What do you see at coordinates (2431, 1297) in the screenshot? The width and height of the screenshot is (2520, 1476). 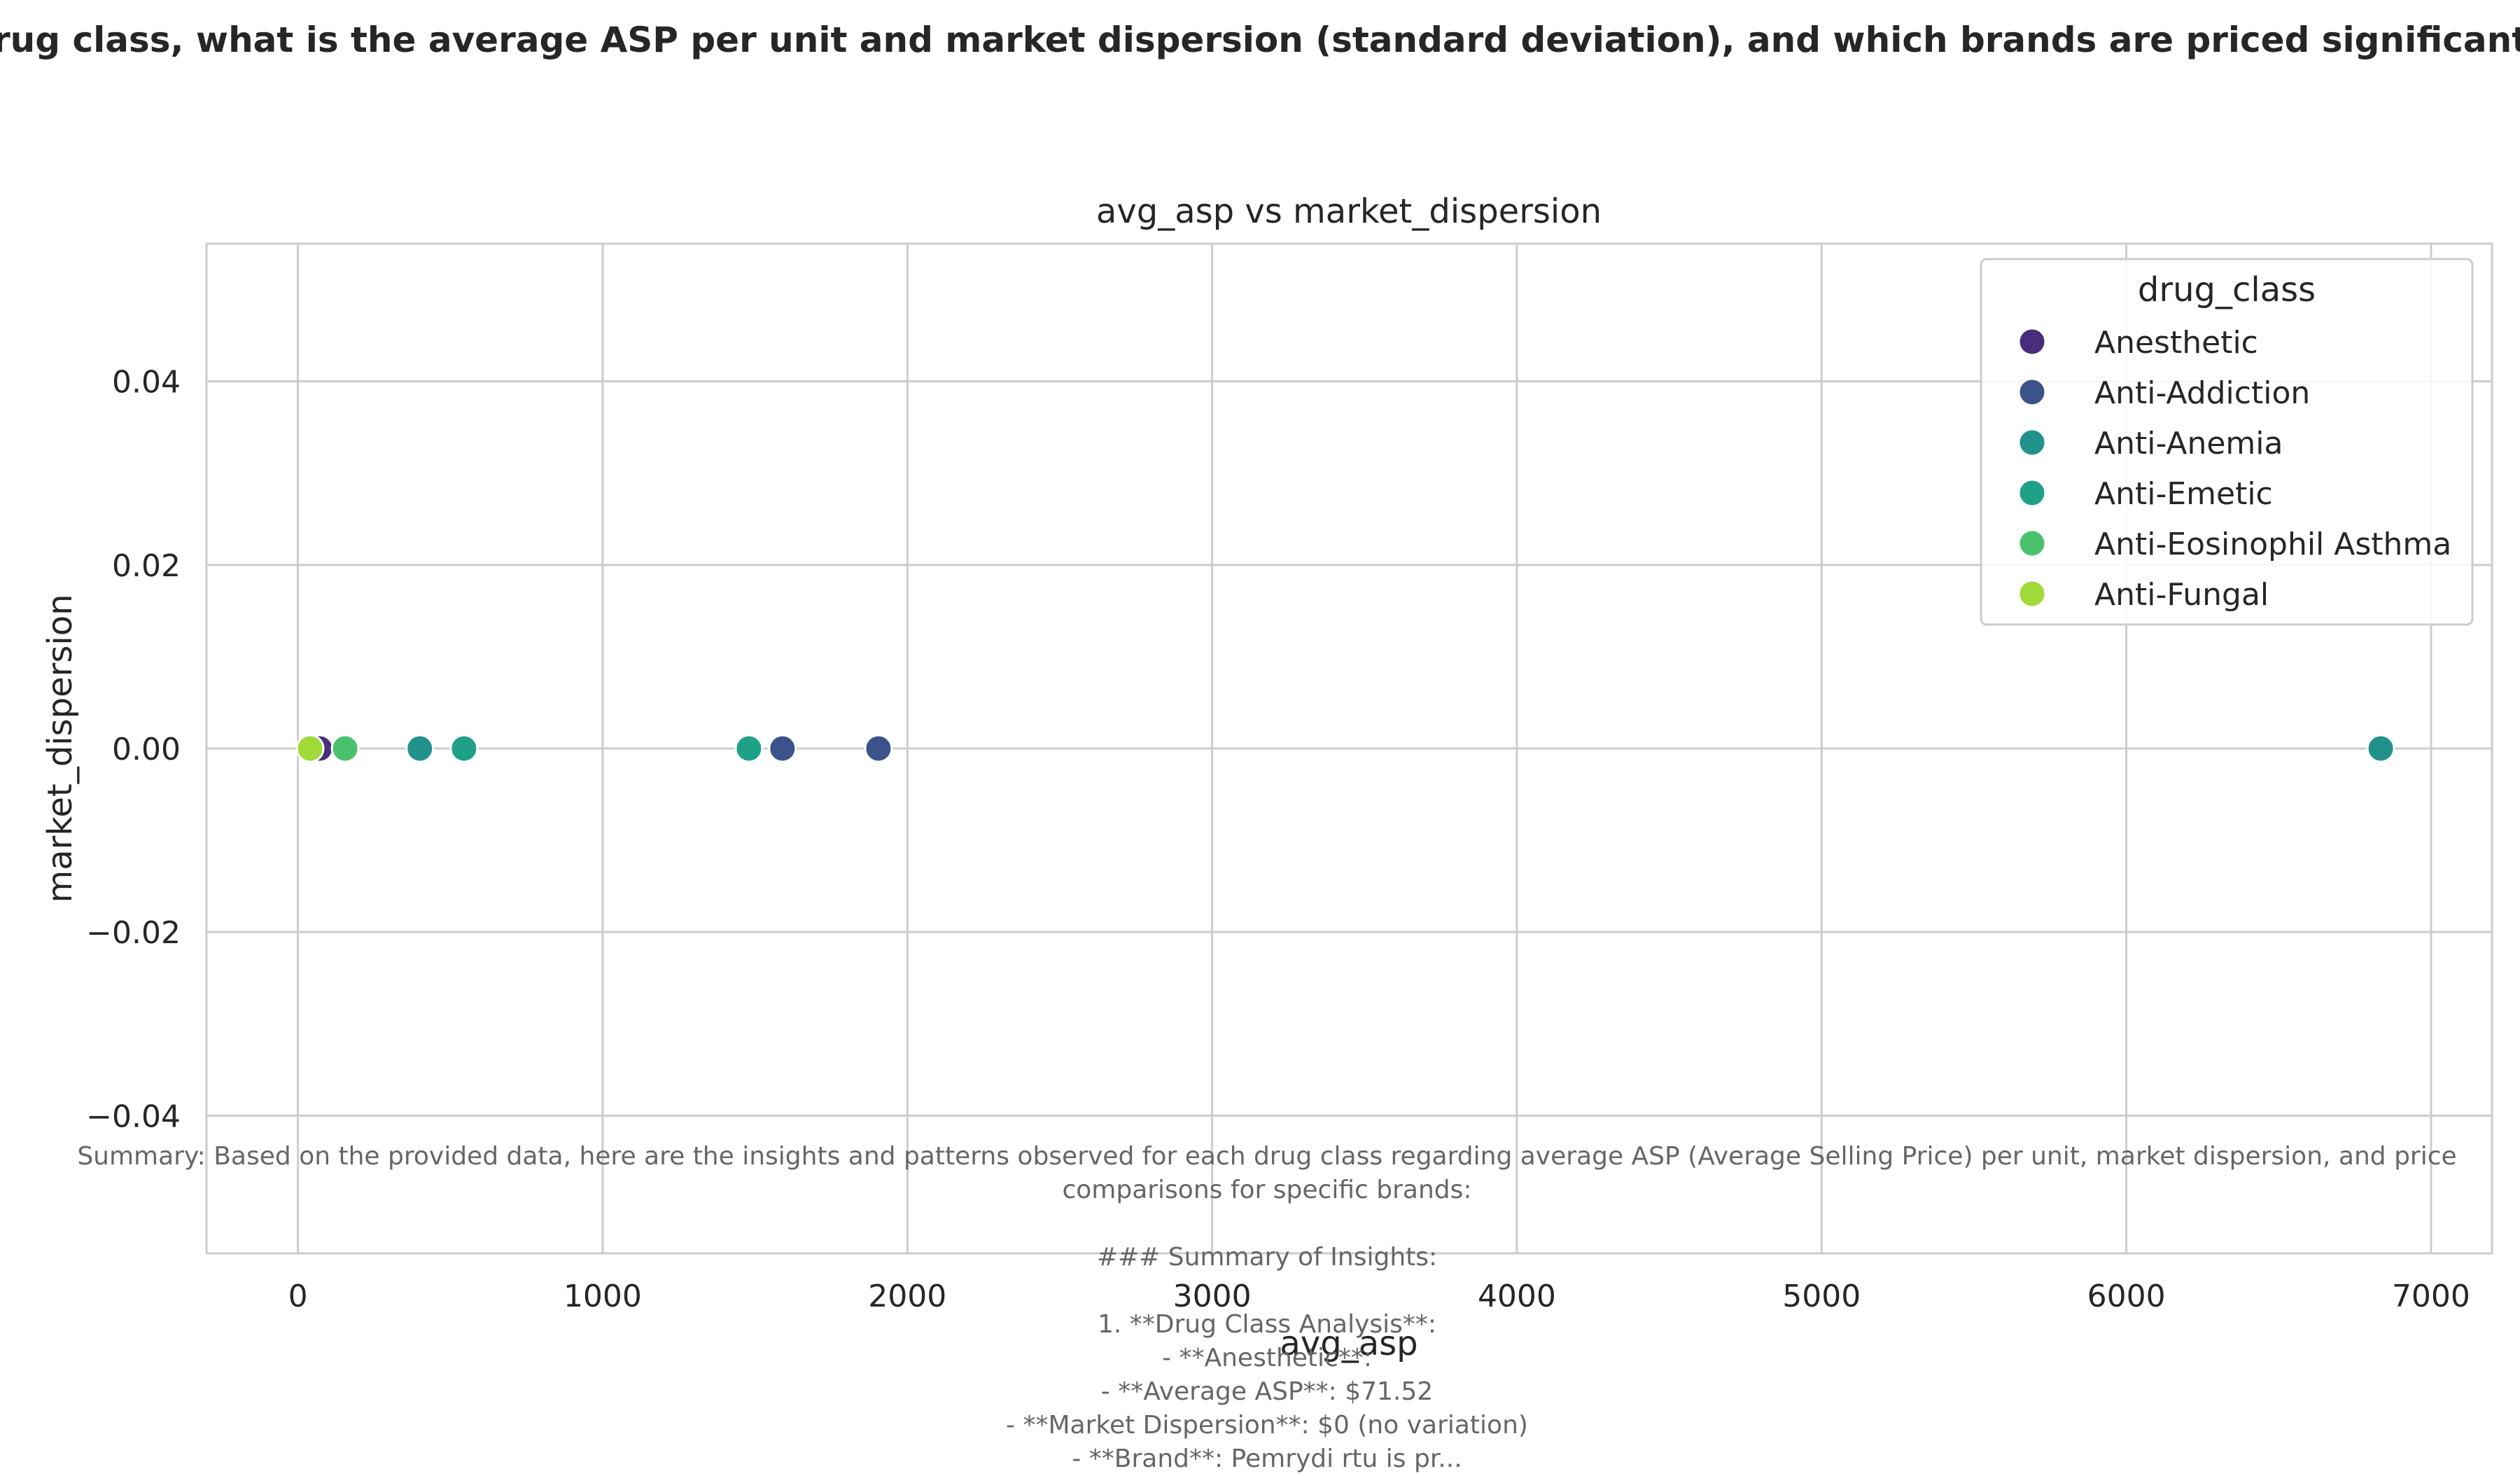 I see `x-tick-label: 7000` at bounding box center [2431, 1297].